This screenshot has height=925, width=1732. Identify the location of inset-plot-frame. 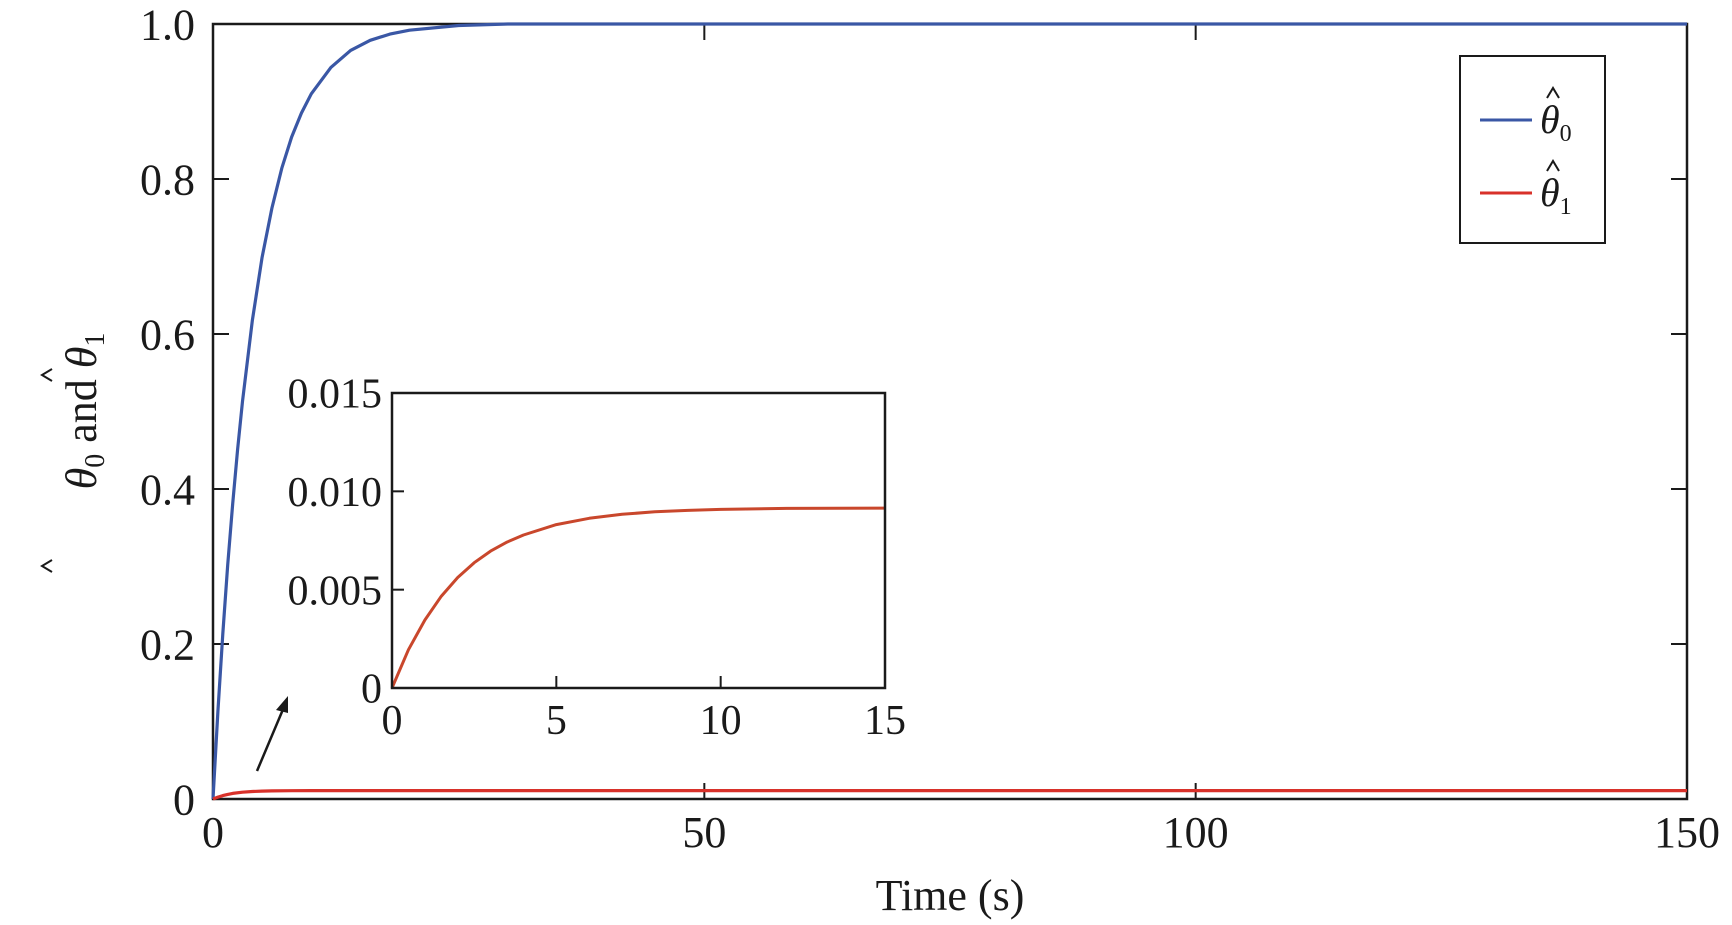
(638, 540).